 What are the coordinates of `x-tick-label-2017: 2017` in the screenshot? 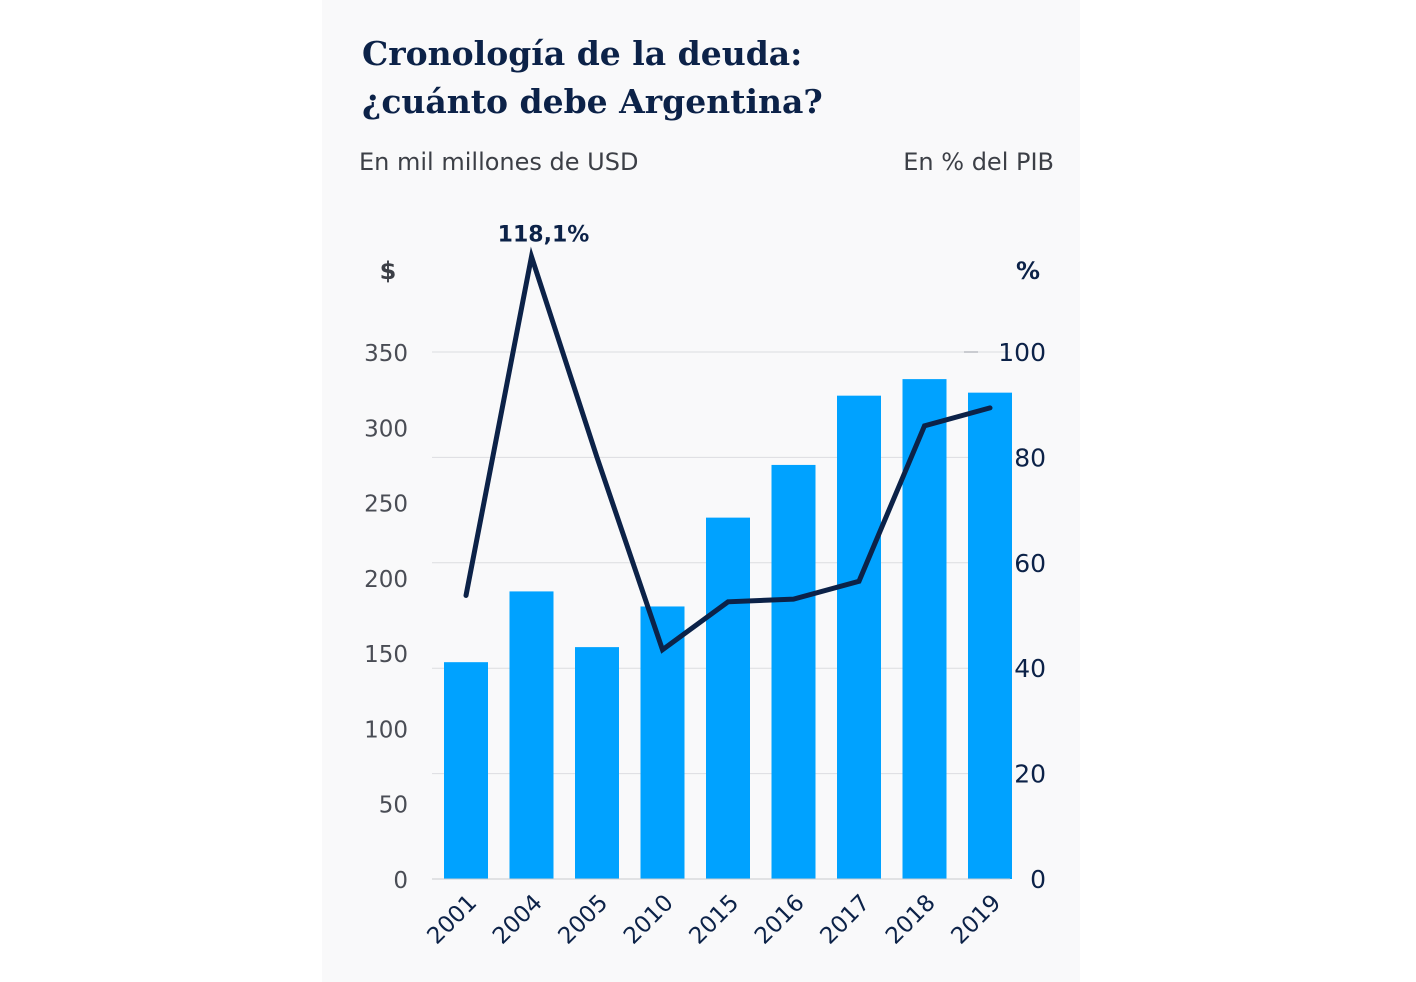 It's located at (845, 920).